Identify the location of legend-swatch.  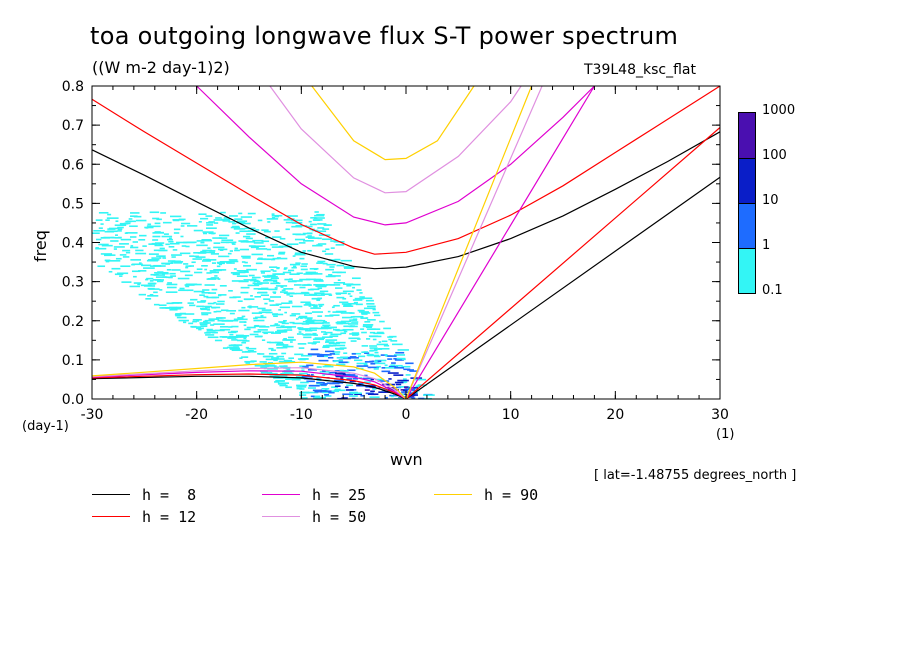
(453, 494).